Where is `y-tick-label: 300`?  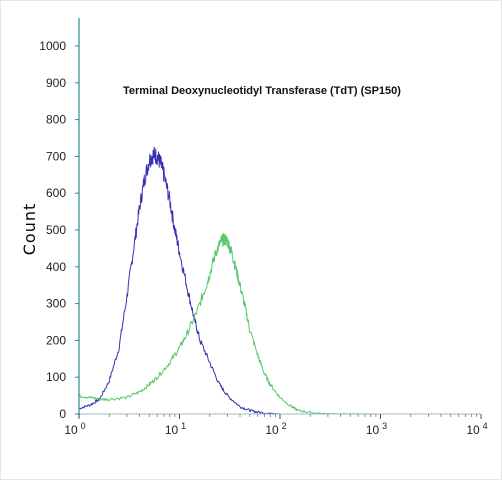 y-tick-label: 300 is located at coordinates (56, 304).